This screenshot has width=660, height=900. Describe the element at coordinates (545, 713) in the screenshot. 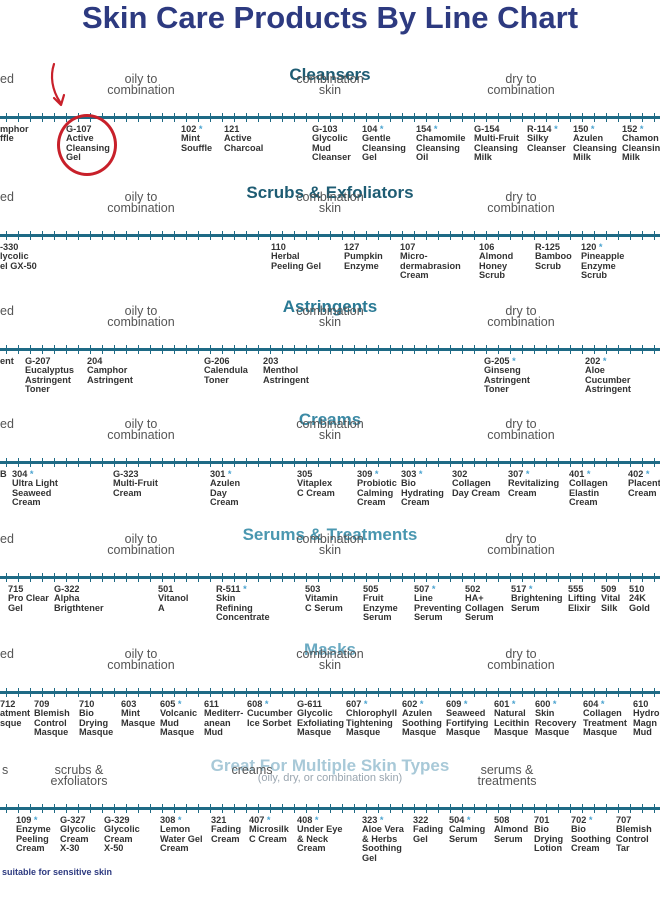

I see `product-name-line: Skin` at that location.